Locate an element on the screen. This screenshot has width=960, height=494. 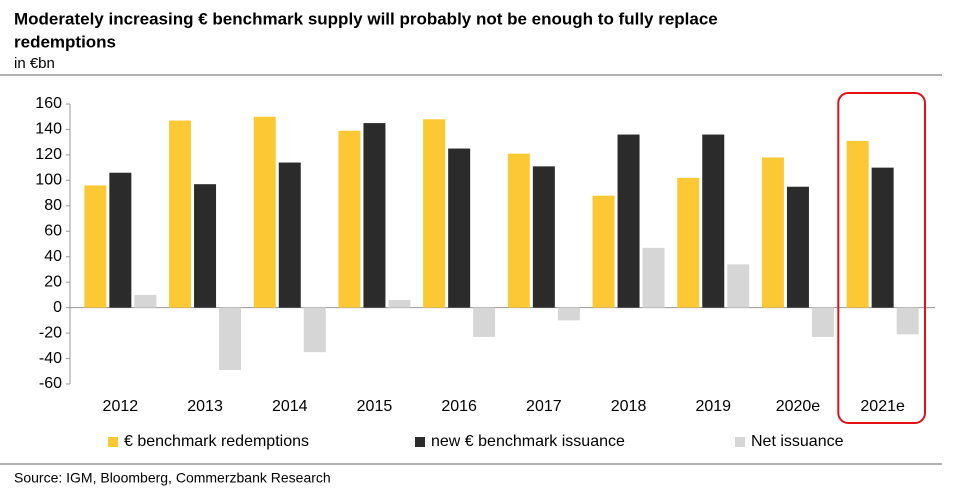
y-tick-label: -20 is located at coordinates (50, 332).